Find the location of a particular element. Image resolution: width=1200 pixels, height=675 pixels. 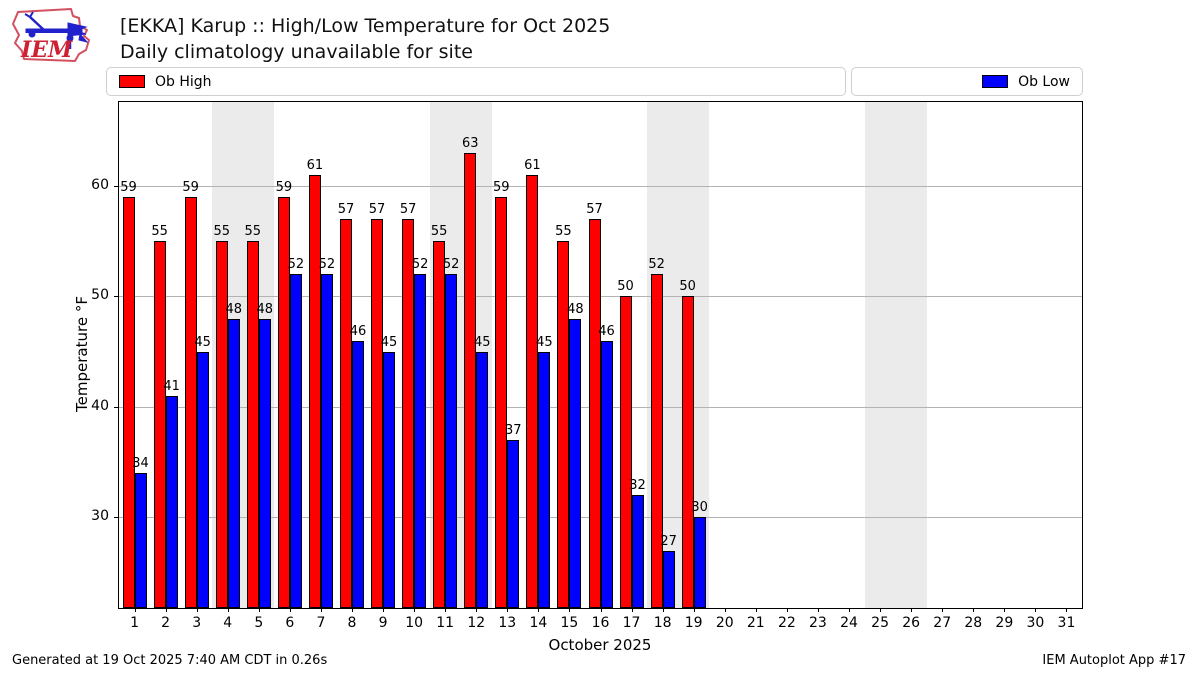

x-tick-label: 1 is located at coordinates (134, 623).